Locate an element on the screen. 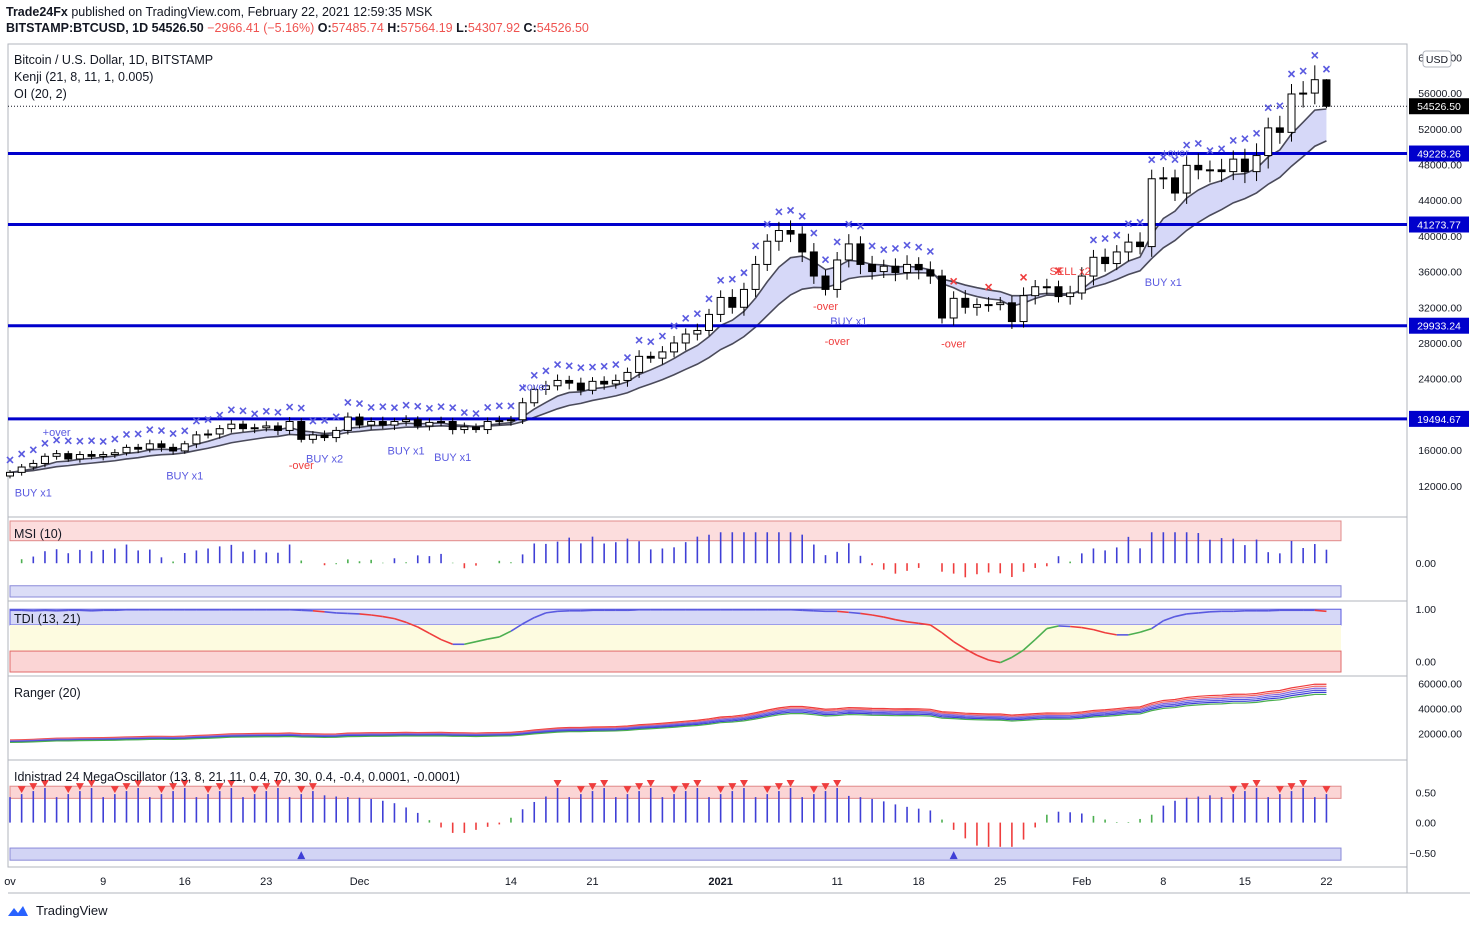 Image resolution: width=1475 pixels, height=930 pixels. tdi-pane-title: TDI (13, 21) is located at coordinates (47, 619).